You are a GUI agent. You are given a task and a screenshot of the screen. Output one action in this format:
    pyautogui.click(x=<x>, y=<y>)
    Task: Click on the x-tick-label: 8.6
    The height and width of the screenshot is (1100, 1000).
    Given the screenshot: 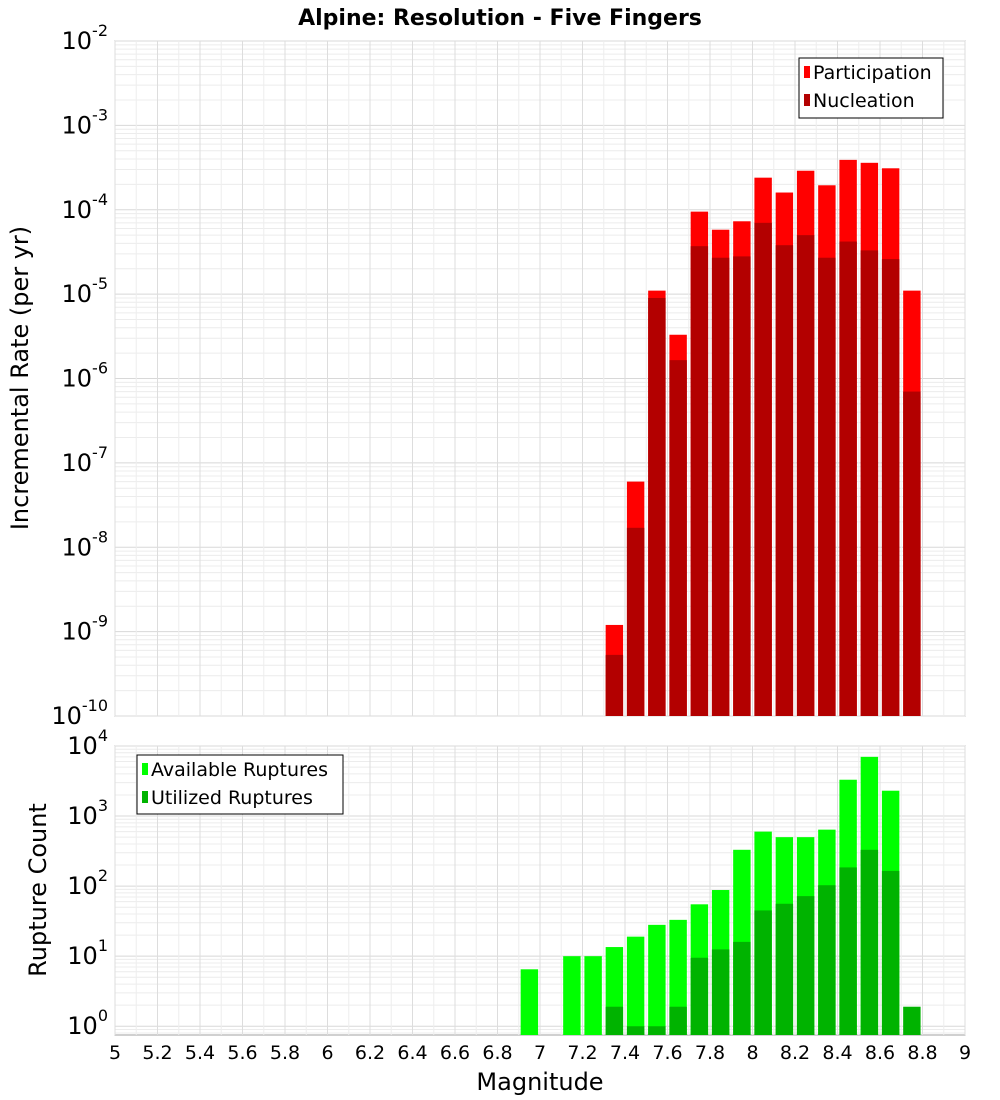 What is the action you would take?
    pyautogui.click(x=880, y=1053)
    